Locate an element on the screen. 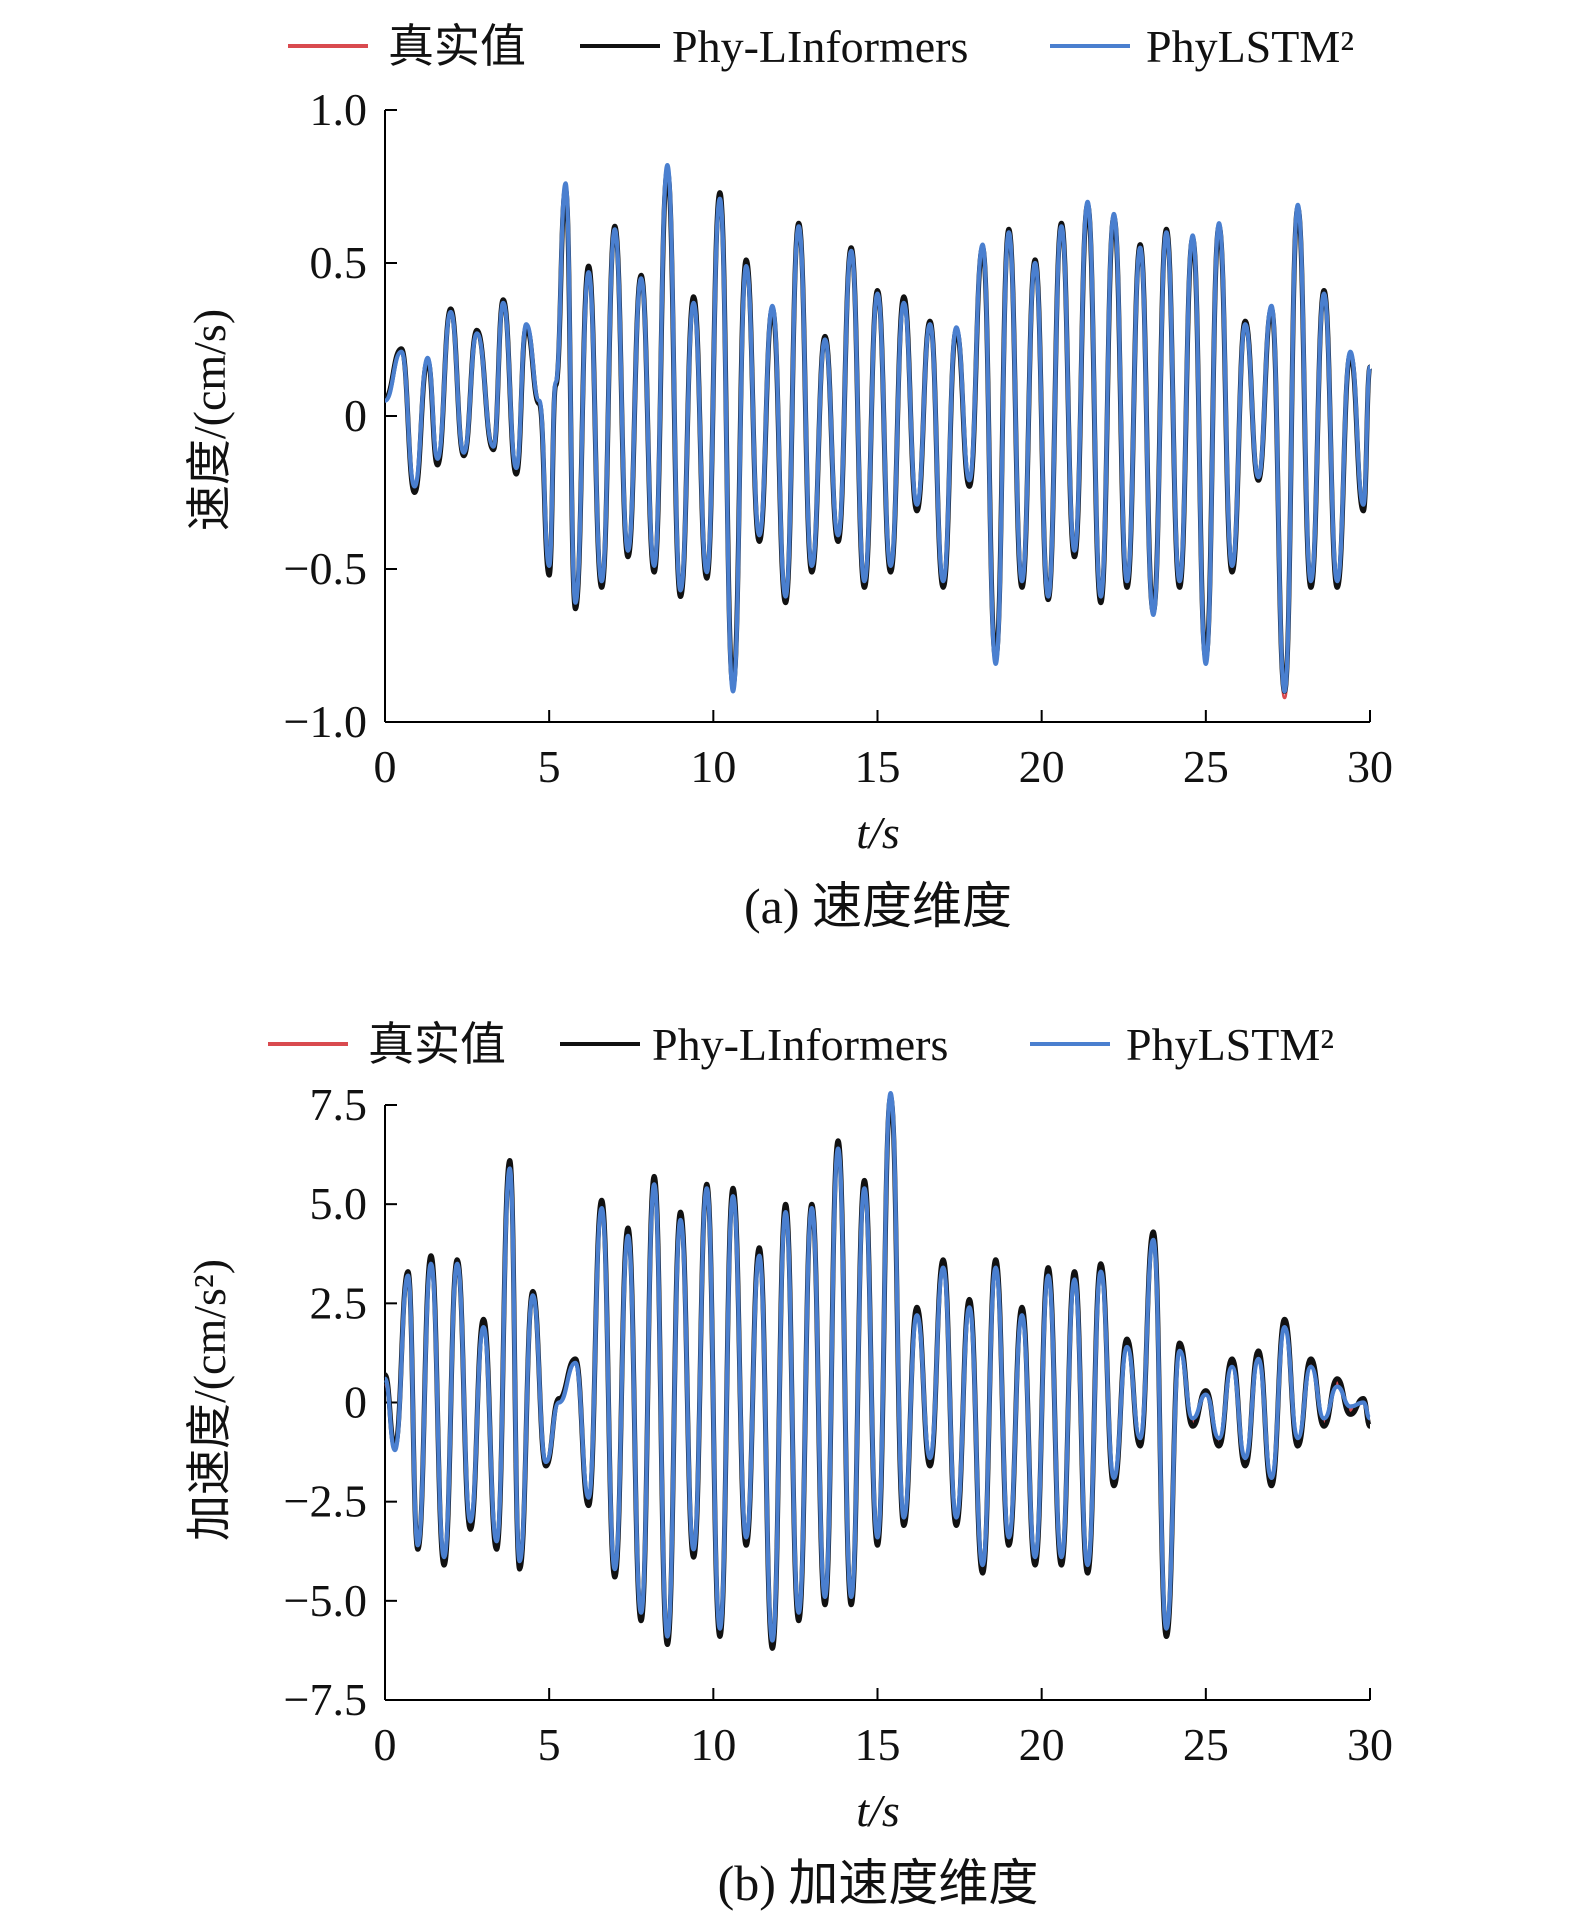  legend-a: 真实值 Phy-LInformers PhyLSTM² is located at coordinates (821, 46).